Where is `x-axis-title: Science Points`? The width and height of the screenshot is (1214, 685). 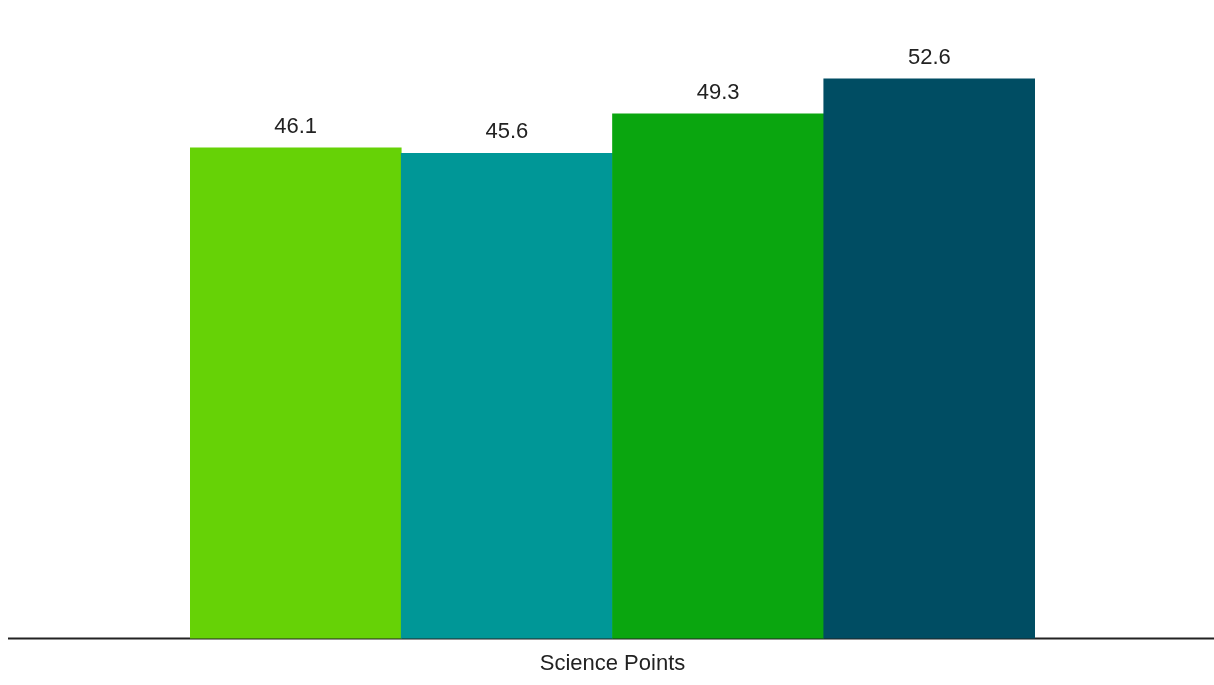
x-axis-title: Science Points is located at coordinates (612, 662).